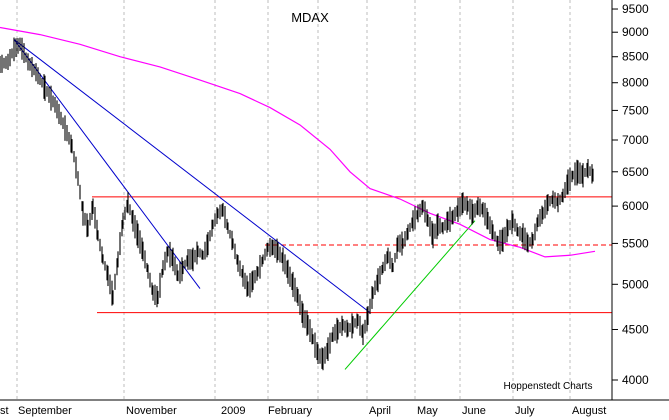 The height and width of the screenshot is (420, 669). Describe the element at coordinates (635, 206) in the screenshot. I see `y-tick-label: 6000` at that location.